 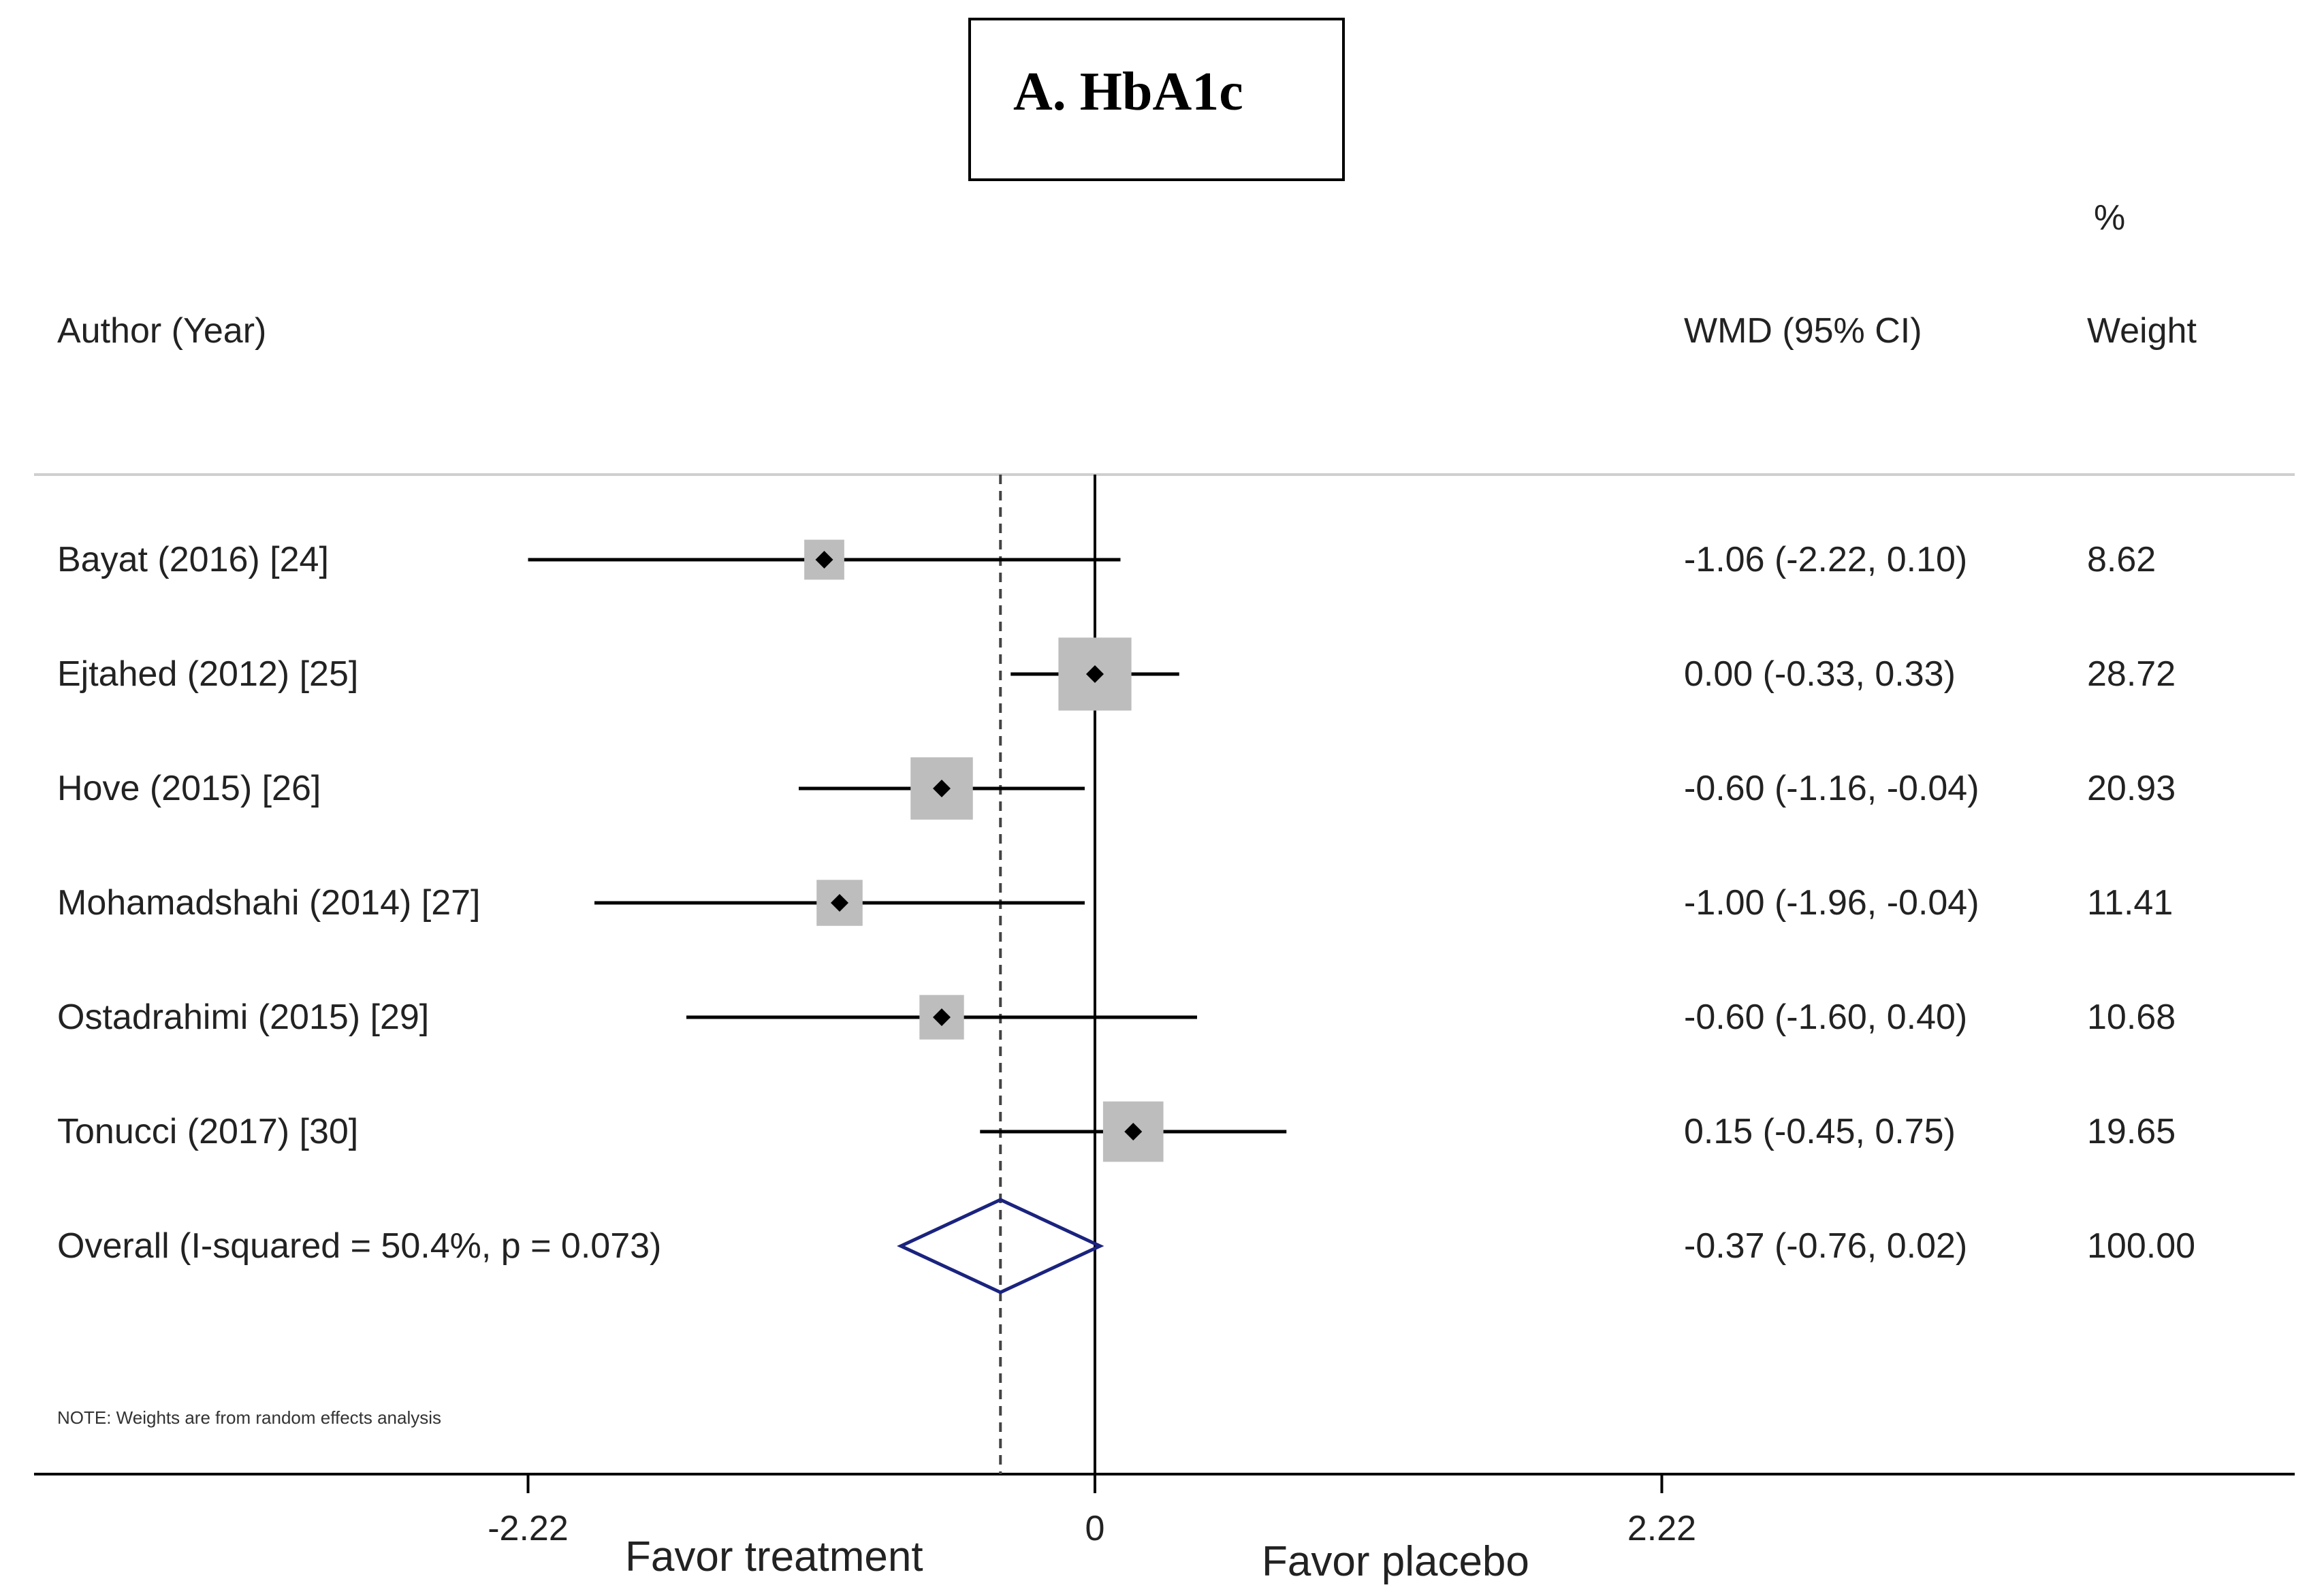 I want to click on favor-placebo-label: Favor placebo, so click(x=1395, y=1562).